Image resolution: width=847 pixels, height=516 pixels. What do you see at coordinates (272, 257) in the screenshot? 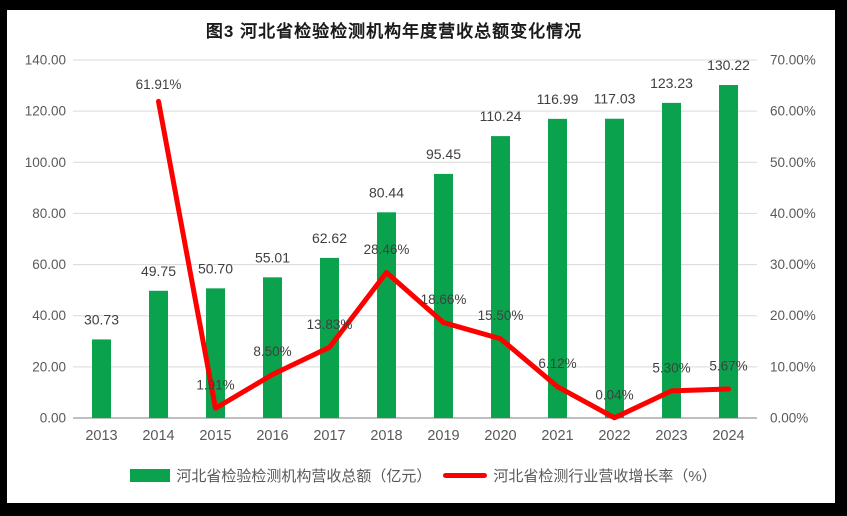
I see `bar-value-label-2016: 55.01` at bounding box center [272, 257].